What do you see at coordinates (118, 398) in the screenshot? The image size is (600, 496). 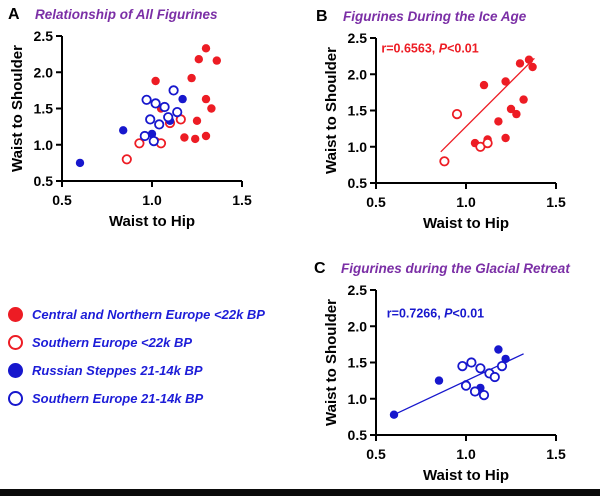 I see `legend-label: Southern Europe 21-14k BP` at bounding box center [118, 398].